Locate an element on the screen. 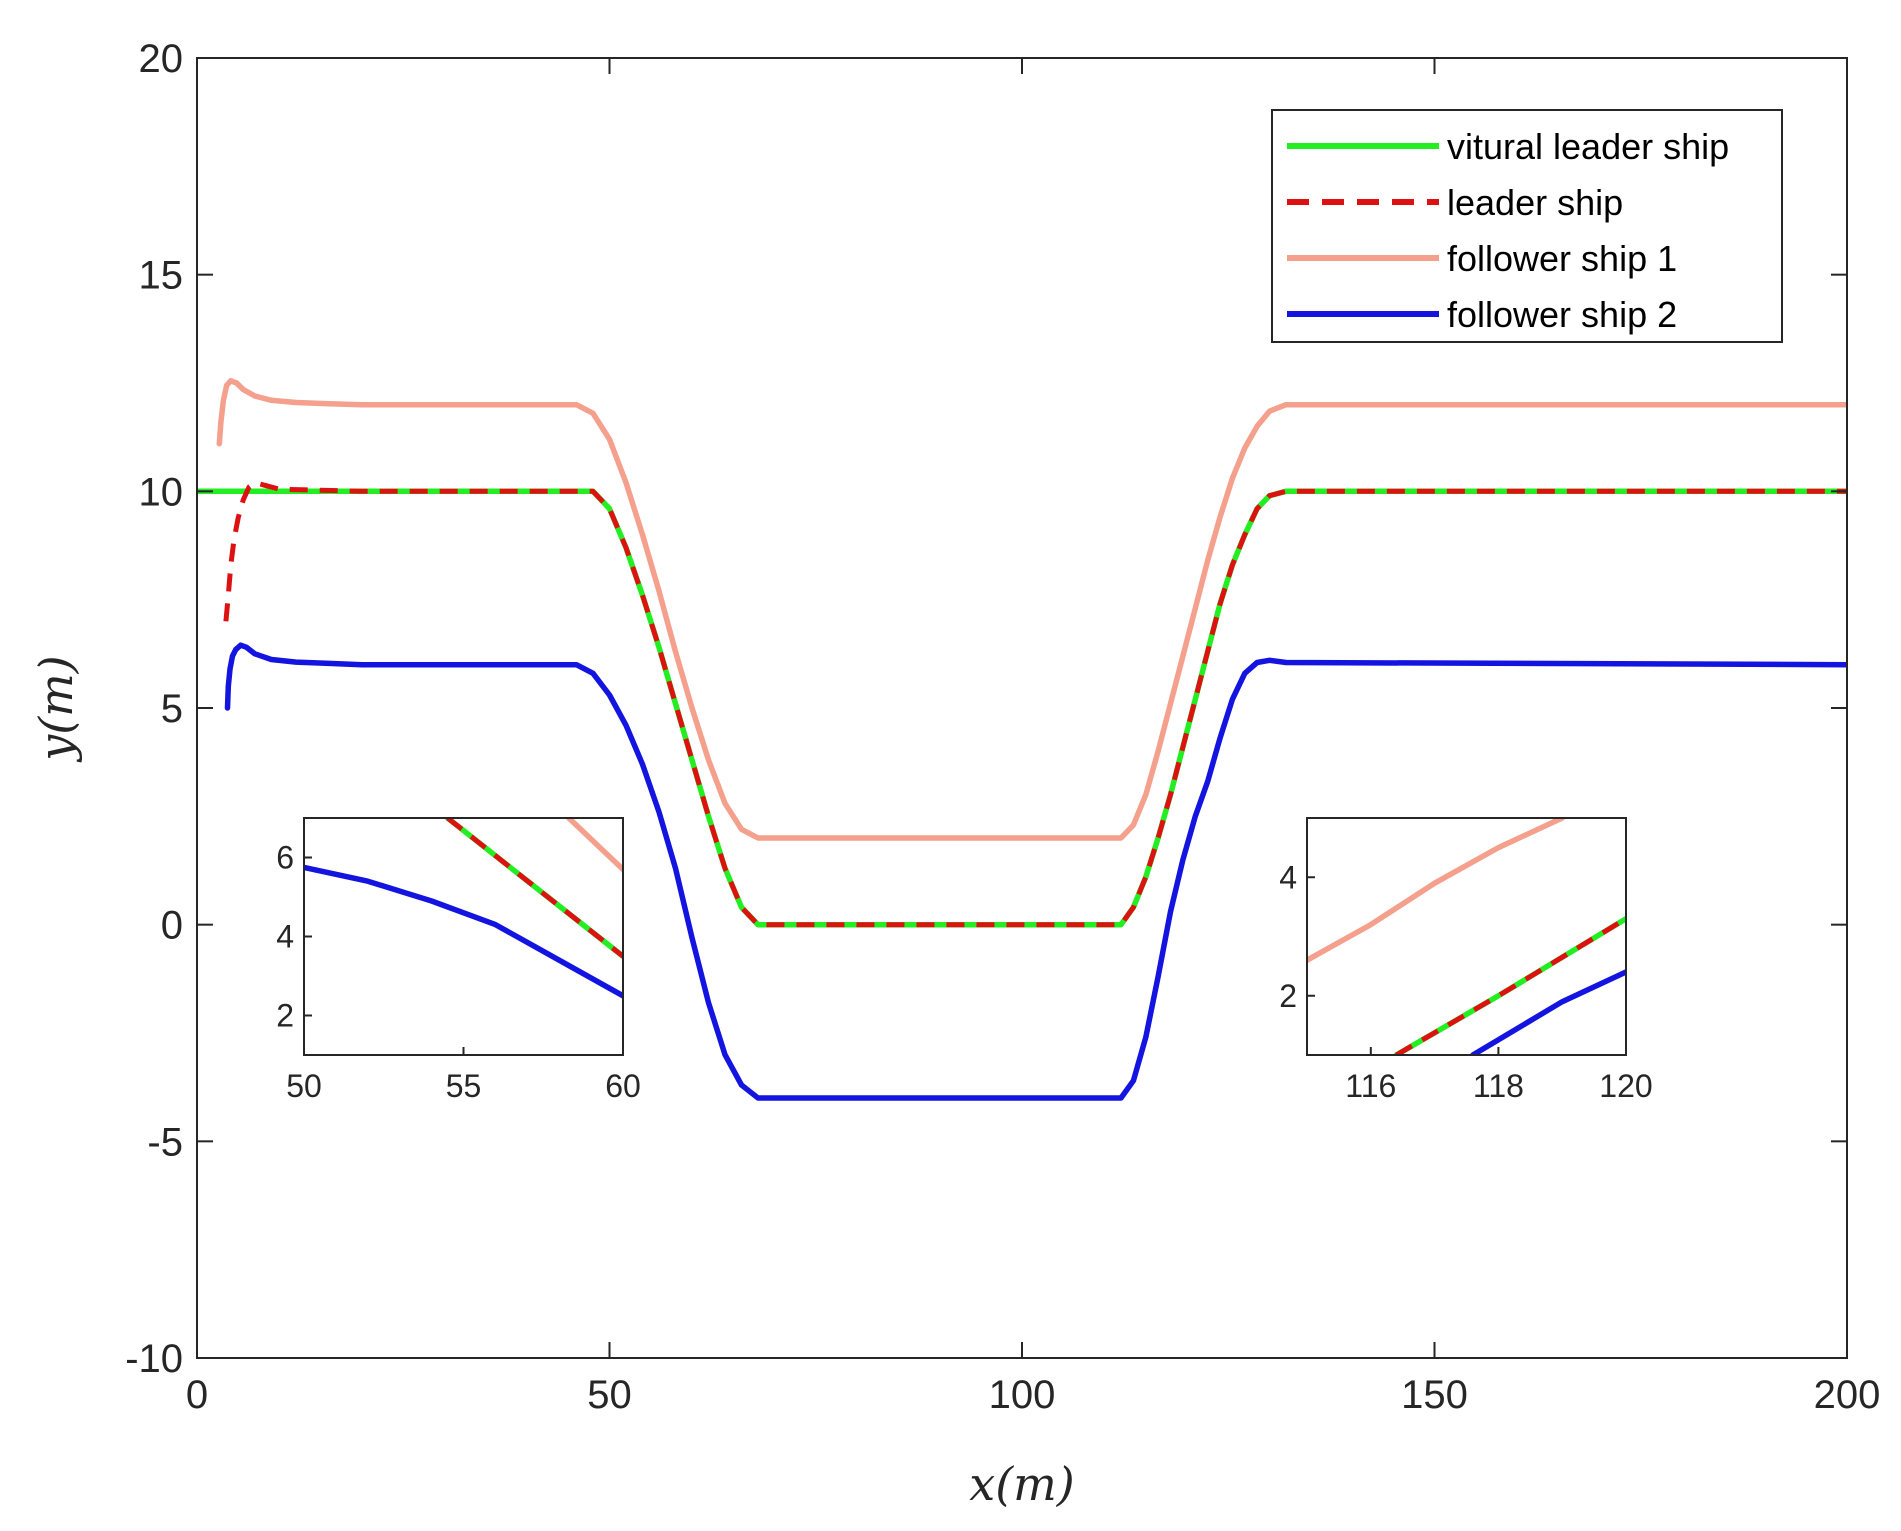  legend-label-follower-ship-2: follower ship 2 is located at coordinates (1562, 314).